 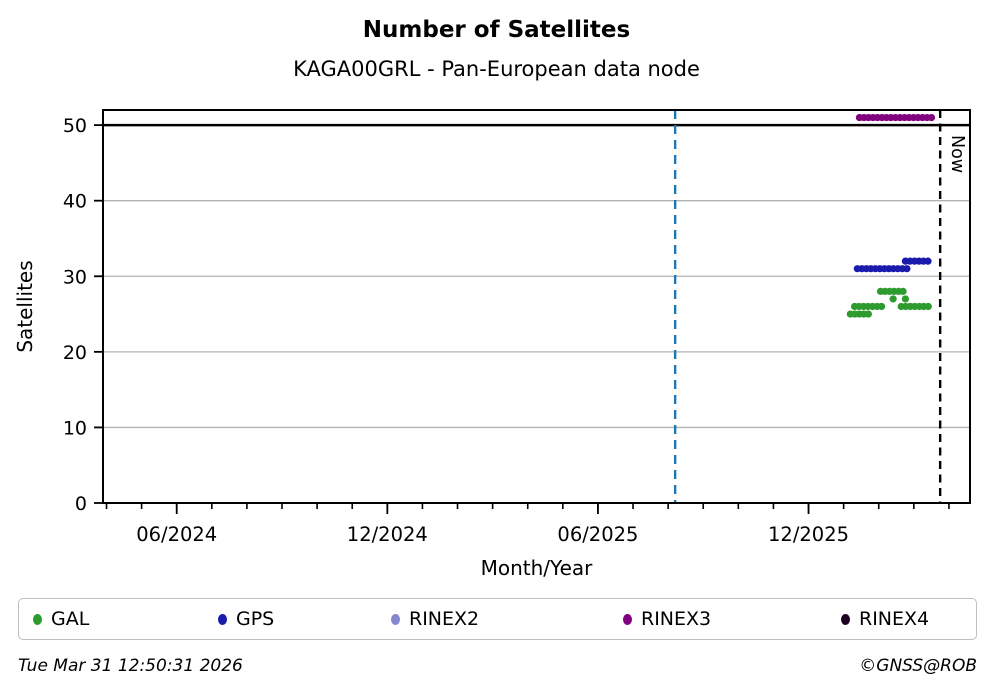 What do you see at coordinates (130, 666) in the screenshot?
I see `timestamp-label: Tue Mar 31 12:50:31 2026` at bounding box center [130, 666].